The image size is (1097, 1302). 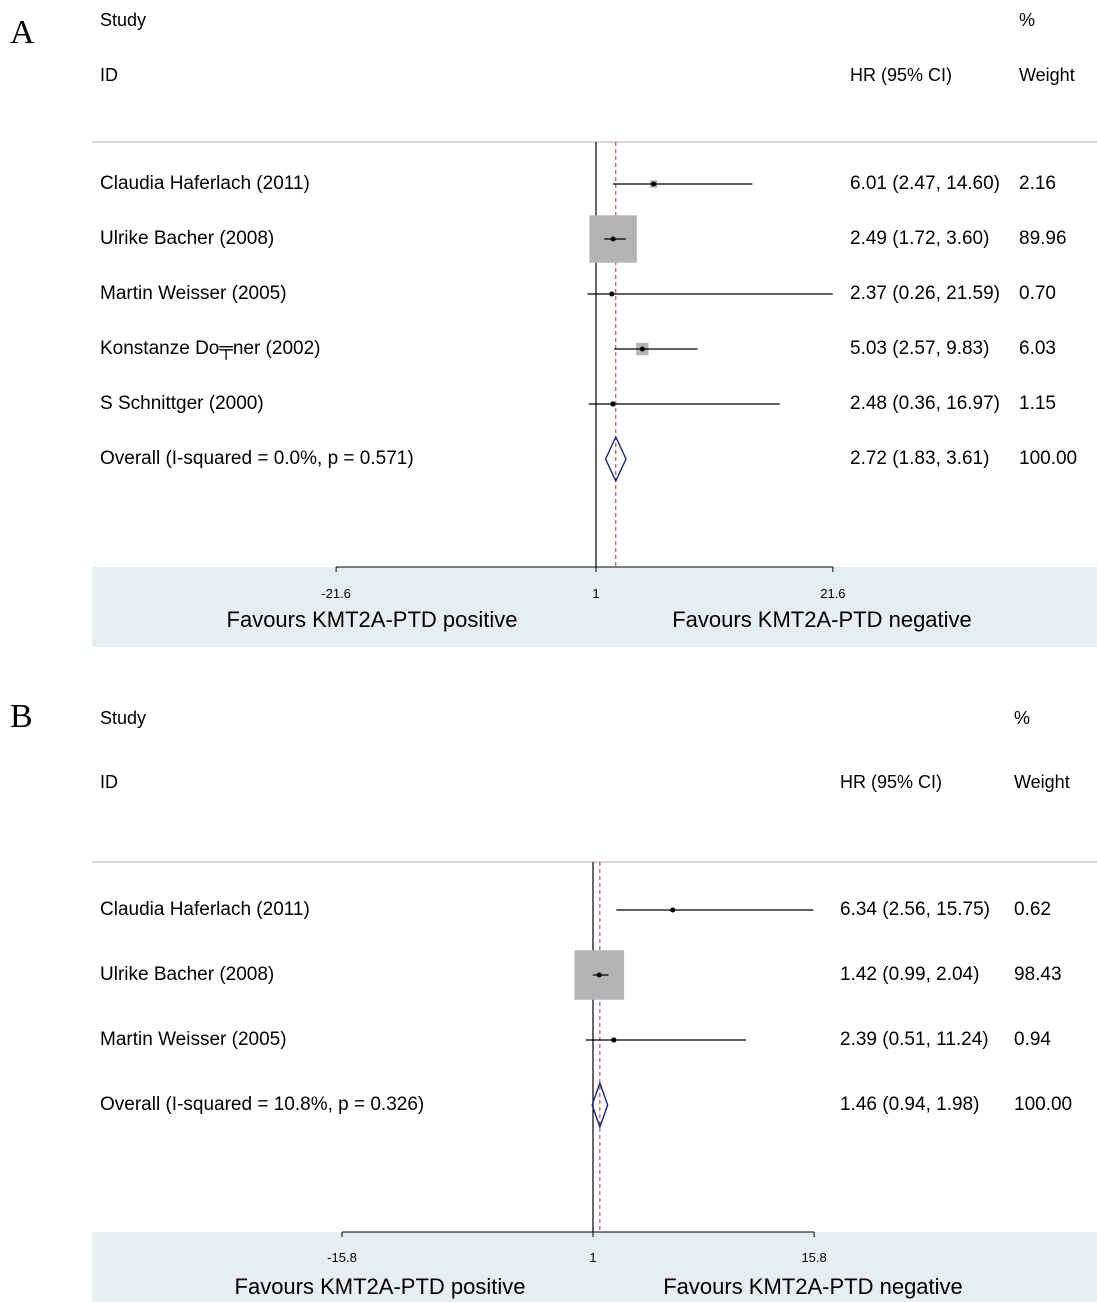 What do you see at coordinates (925, 403) in the screenshot?
I see `study-ci-text: 2.48 (0.36, 16.97)` at bounding box center [925, 403].